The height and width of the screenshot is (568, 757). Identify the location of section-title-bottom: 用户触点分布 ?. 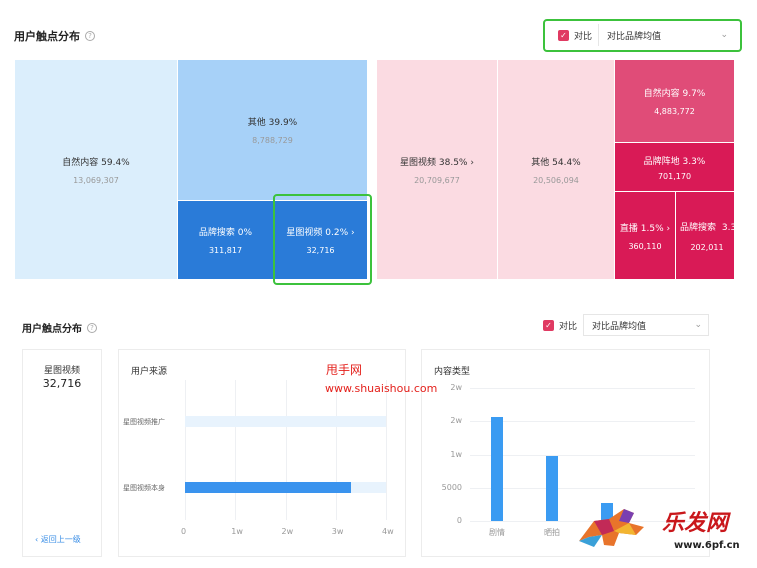
(59, 327).